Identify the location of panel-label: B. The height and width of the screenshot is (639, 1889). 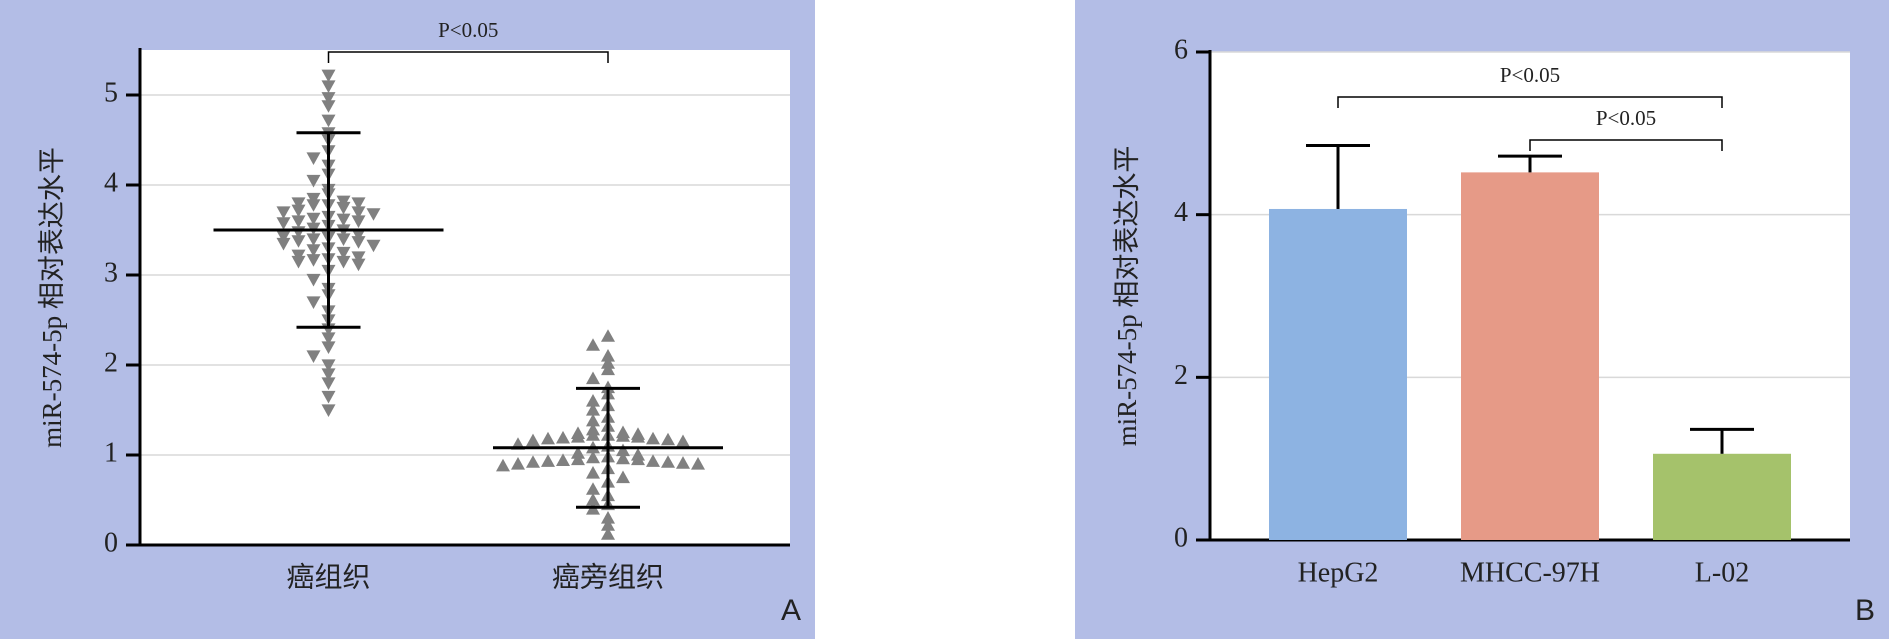
(1865, 610).